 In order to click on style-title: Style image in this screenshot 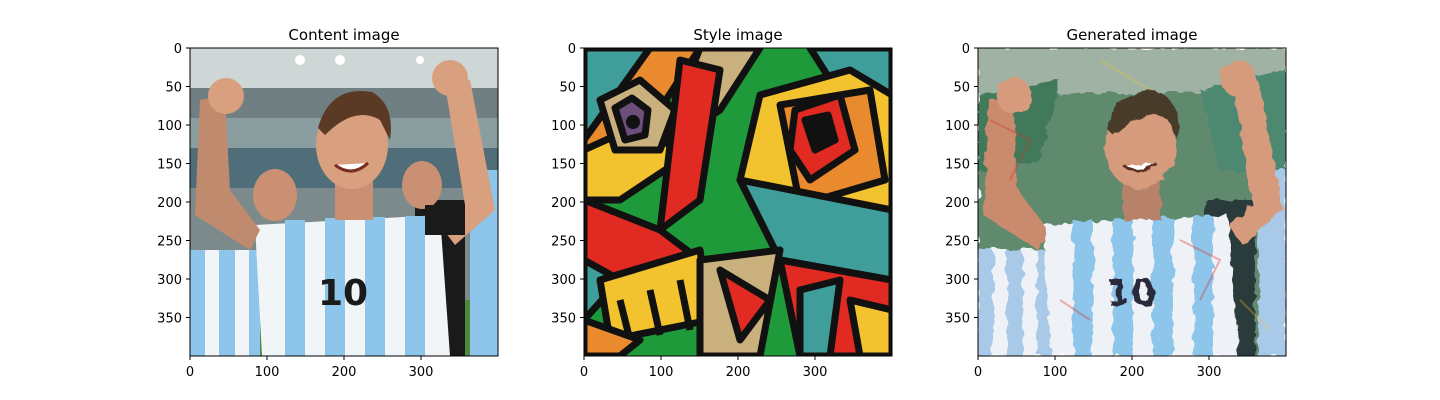, I will do `click(737, 35)`.